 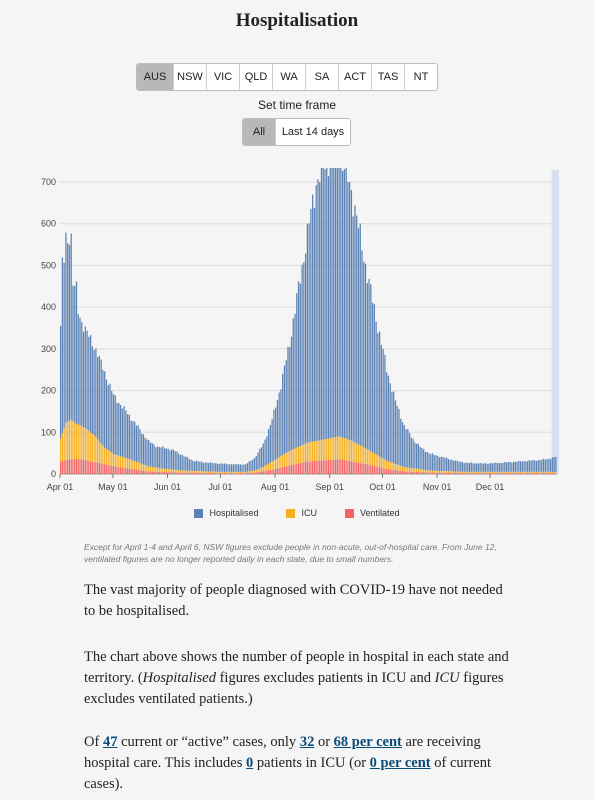 I want to click on timeframe-all-button: All, so click(x=259, y=132).